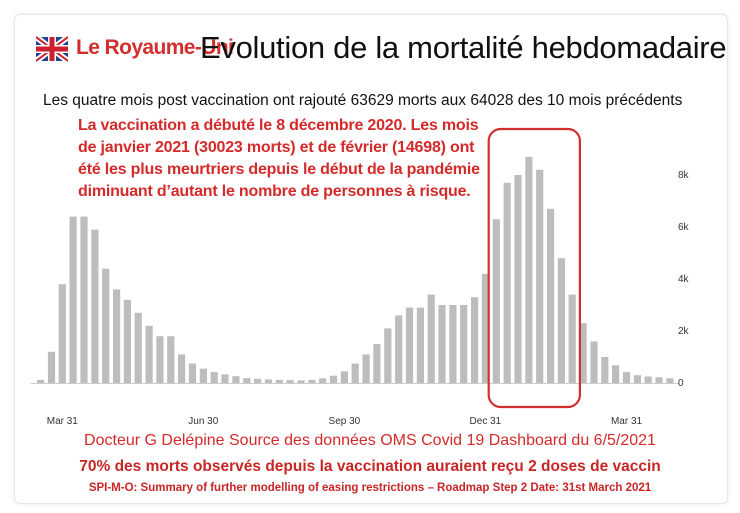 This screenshot has height=513, width=740. What do you see at coordinates (684, 175) in the screenshot?
I see `y-tick-label: 8k` at bounding box center [684, 175].